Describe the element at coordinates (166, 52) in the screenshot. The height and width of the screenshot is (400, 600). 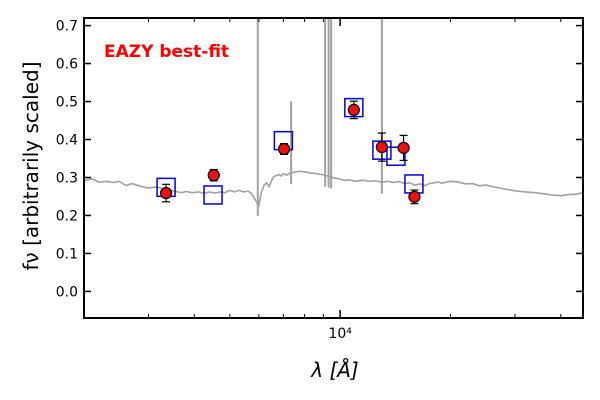
I see `annotation-label: EAZY best-fit` at that location.